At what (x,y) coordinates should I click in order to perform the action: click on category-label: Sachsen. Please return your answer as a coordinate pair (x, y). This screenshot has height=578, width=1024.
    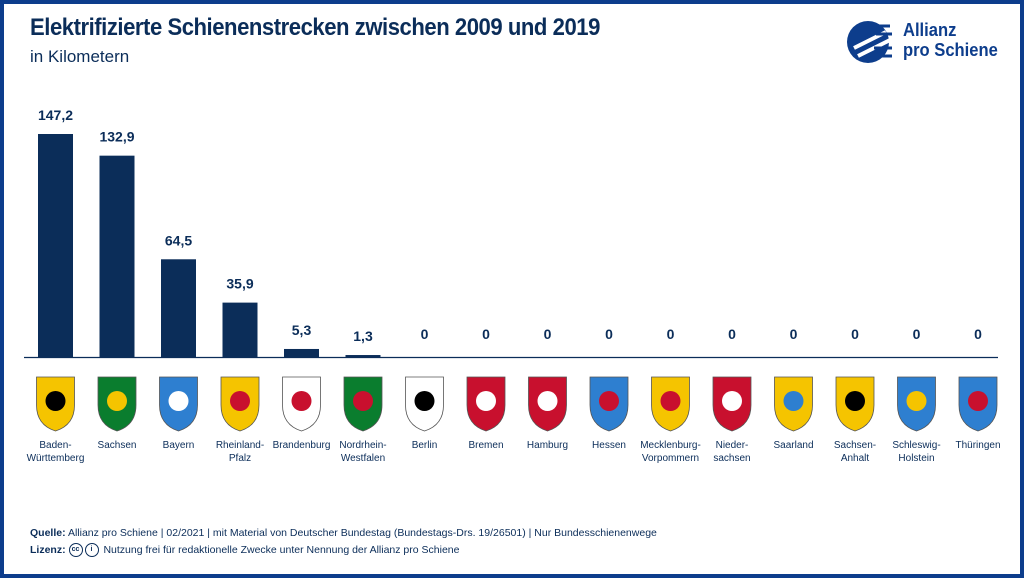
    Looking at the image, I should click on (117, 445).